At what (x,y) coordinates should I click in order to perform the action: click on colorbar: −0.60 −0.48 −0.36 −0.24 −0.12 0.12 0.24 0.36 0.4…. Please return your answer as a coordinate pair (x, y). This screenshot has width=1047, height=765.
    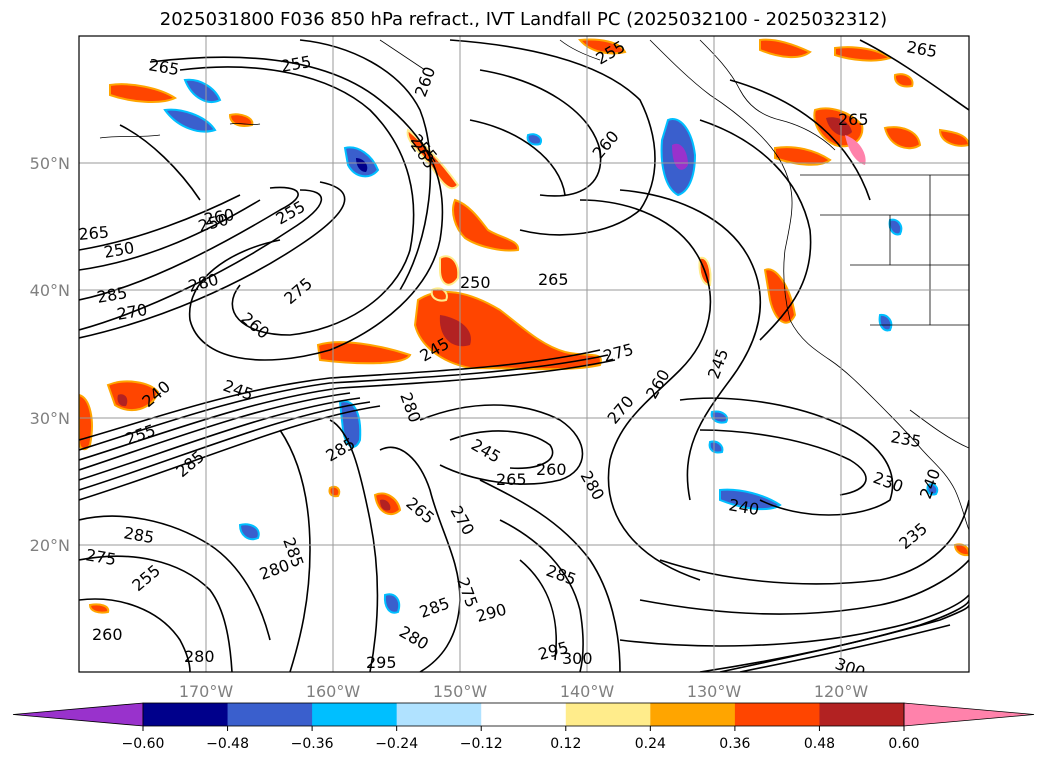
    Looking at the image, I should click on (523, 727).